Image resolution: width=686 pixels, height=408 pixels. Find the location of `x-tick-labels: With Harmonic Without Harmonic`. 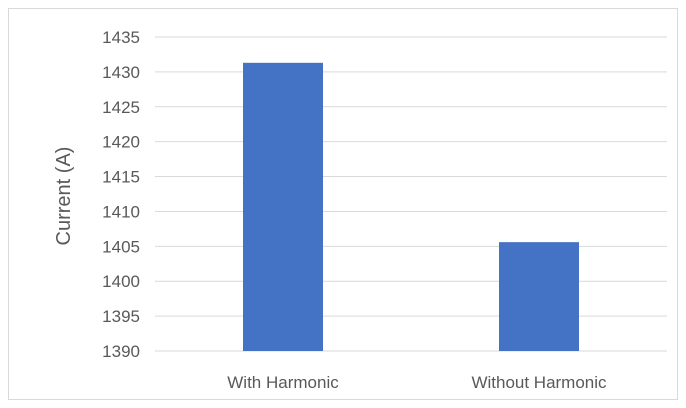

x-tick-labels: With Harmonic Without Harmonic is located at coordinates (417, 382).